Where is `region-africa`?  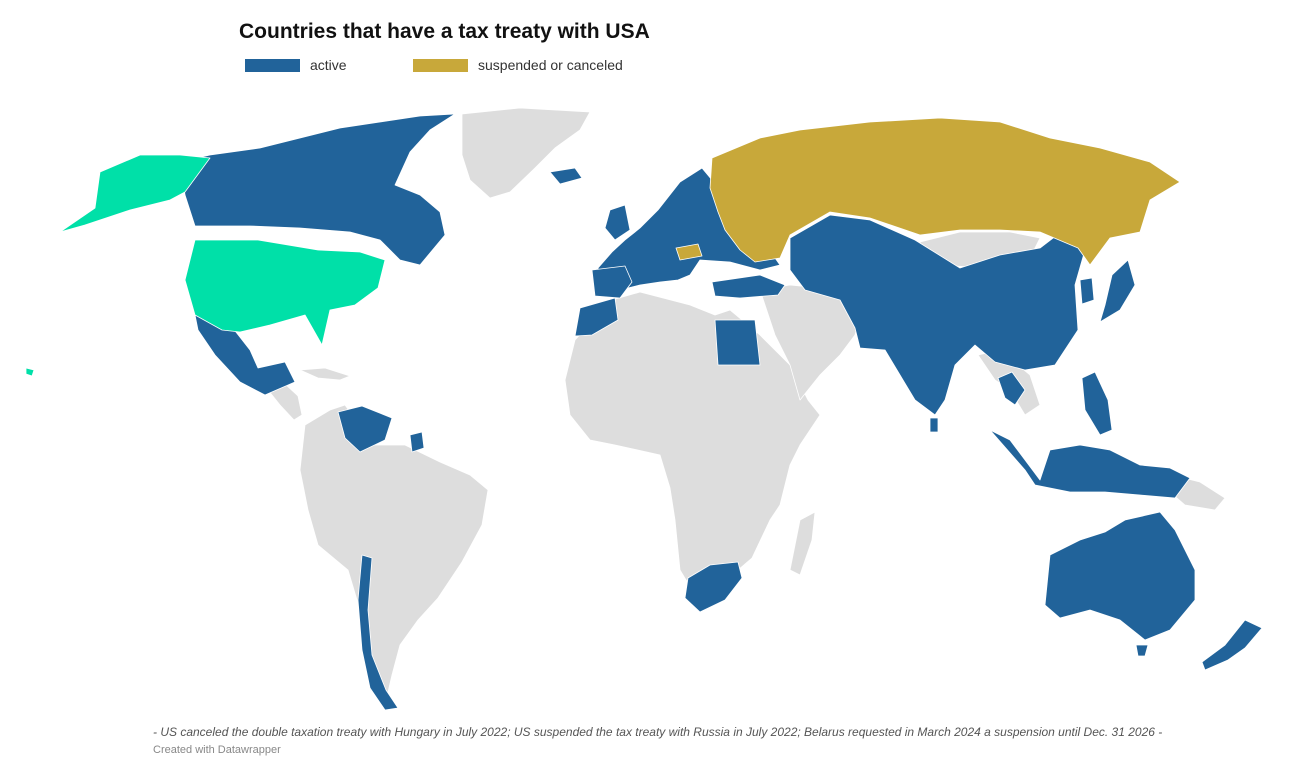
region-africa is located at coordinates (692, 441).